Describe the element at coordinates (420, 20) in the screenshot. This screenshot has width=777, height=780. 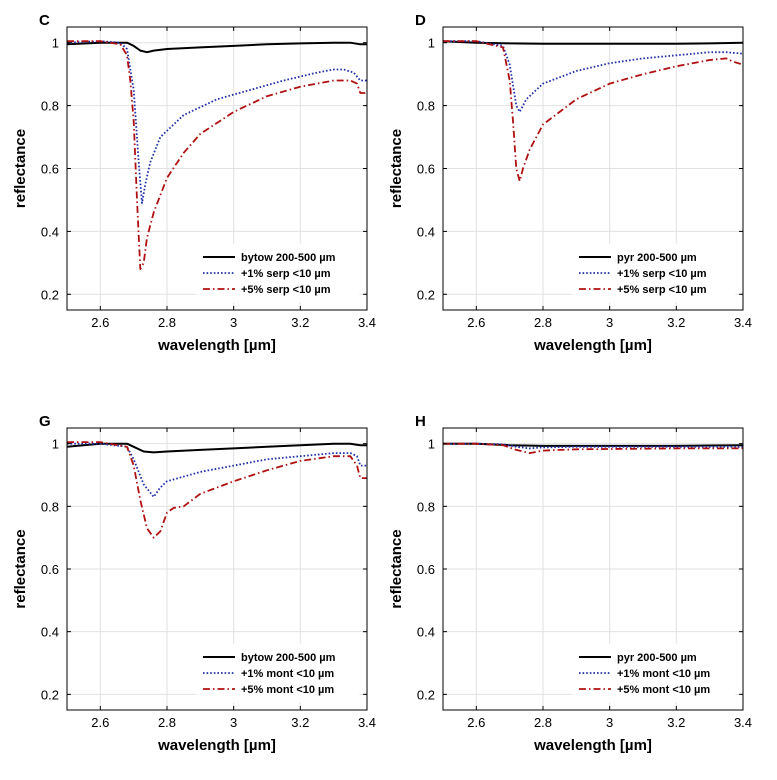
I see `panel-letter: D` at that location.